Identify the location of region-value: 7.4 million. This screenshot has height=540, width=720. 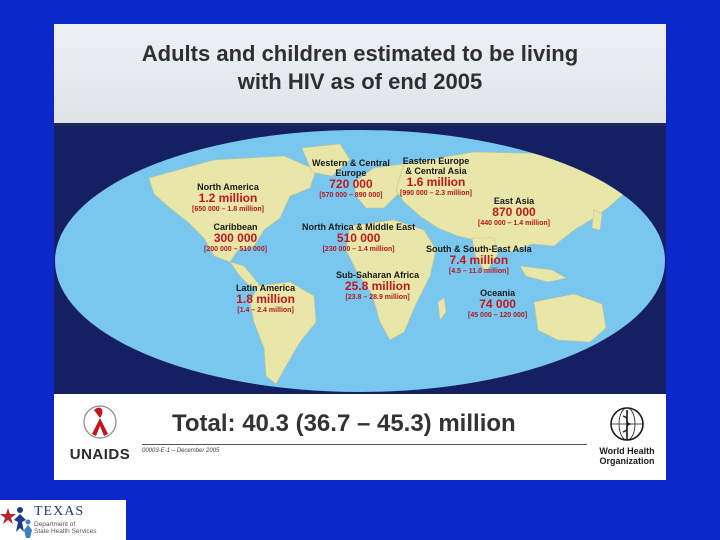
(479, 260).